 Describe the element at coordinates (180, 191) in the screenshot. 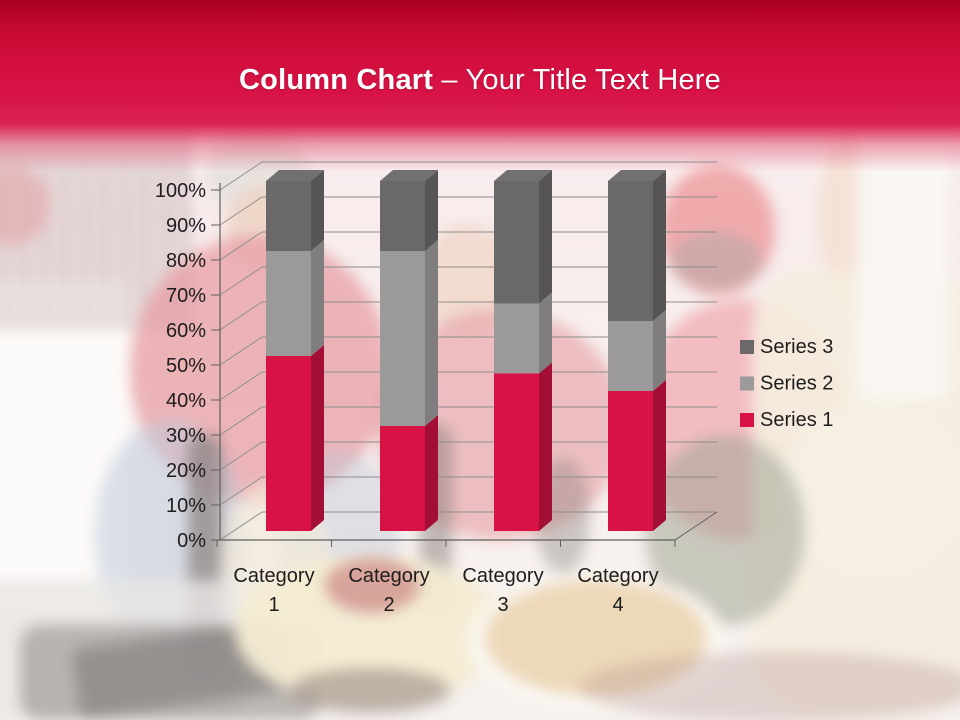

I see `y-axis-label: 100%` at that location.